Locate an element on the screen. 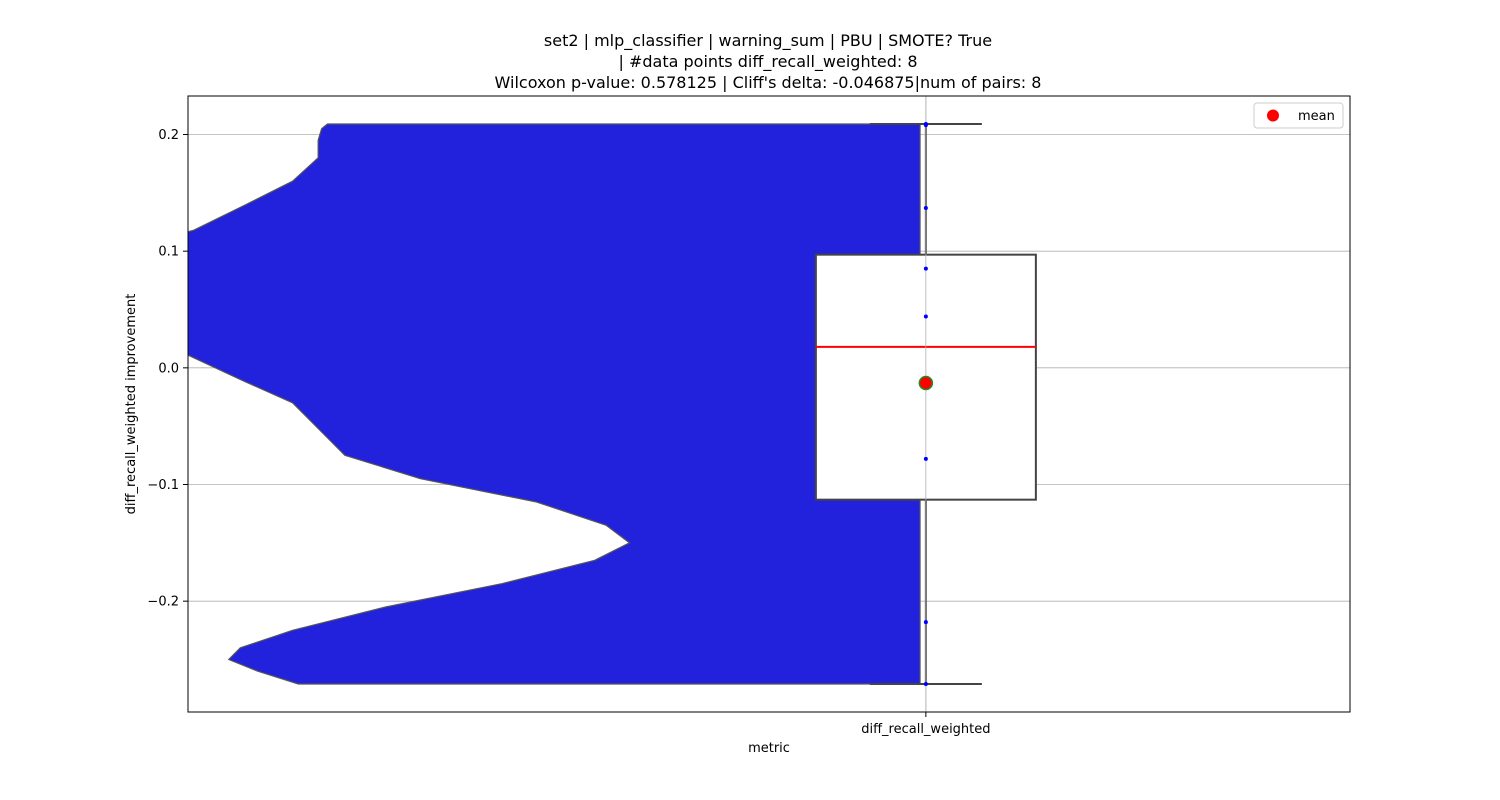  y-tick-label: 0.2 is located at coordinates (168, 135).